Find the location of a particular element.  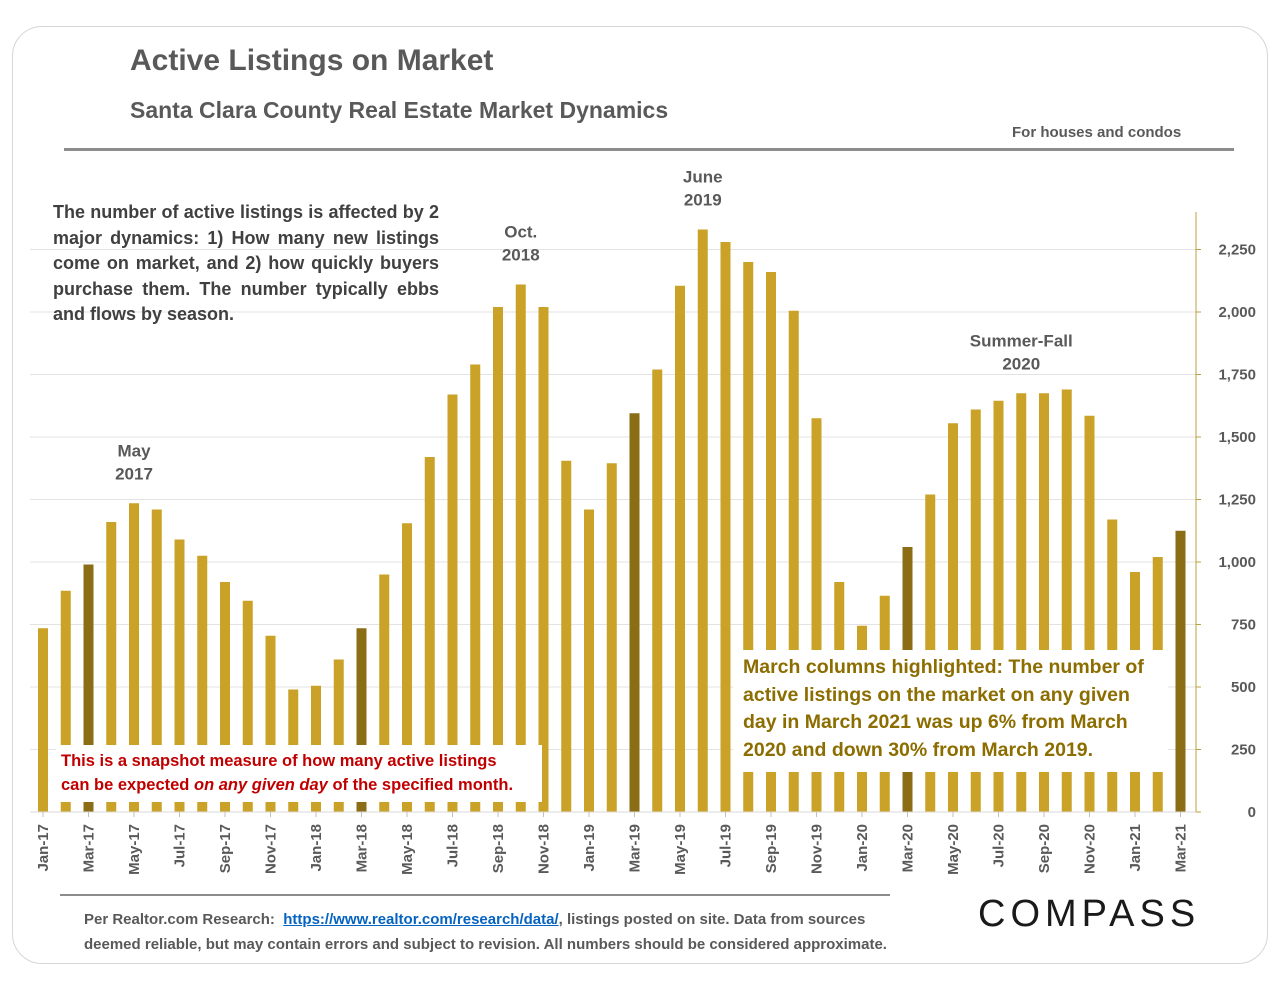

annotation-label: Oct. is located at coordinates (520, 232).